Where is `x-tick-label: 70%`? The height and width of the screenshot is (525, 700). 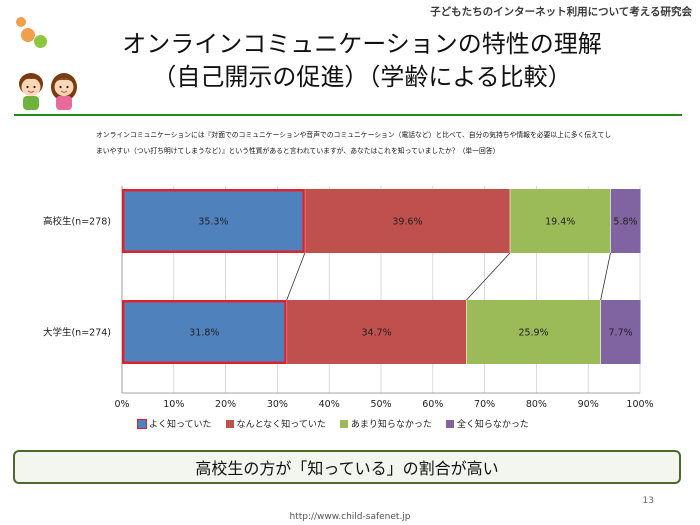 x-tick-label: 70% is located at coordinates (484, 404).